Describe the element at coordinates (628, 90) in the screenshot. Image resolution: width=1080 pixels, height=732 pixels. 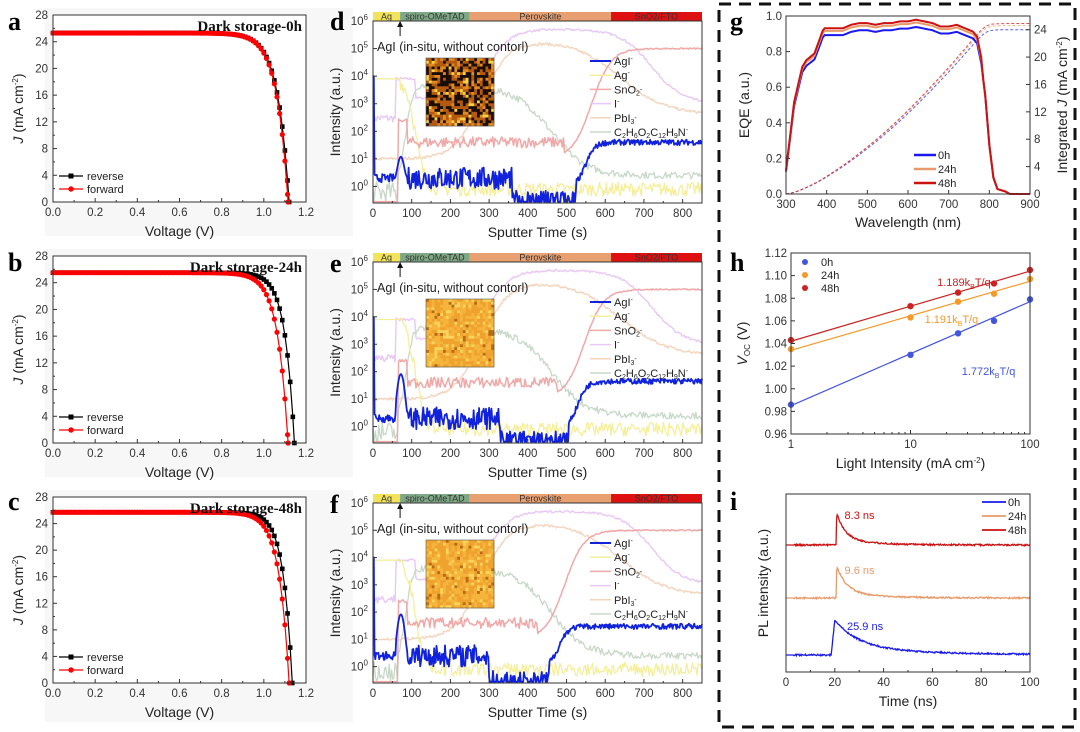
I see `legend-label-SnO2-: SnO2-` at that location.